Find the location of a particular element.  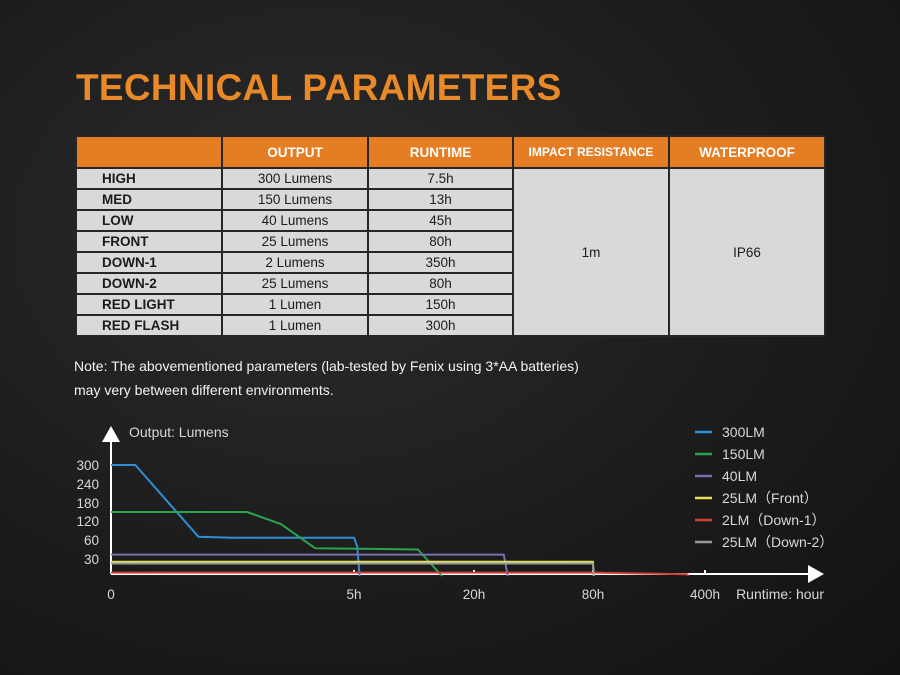

x-tick-label: 80h is located at coordinates (593, 594).